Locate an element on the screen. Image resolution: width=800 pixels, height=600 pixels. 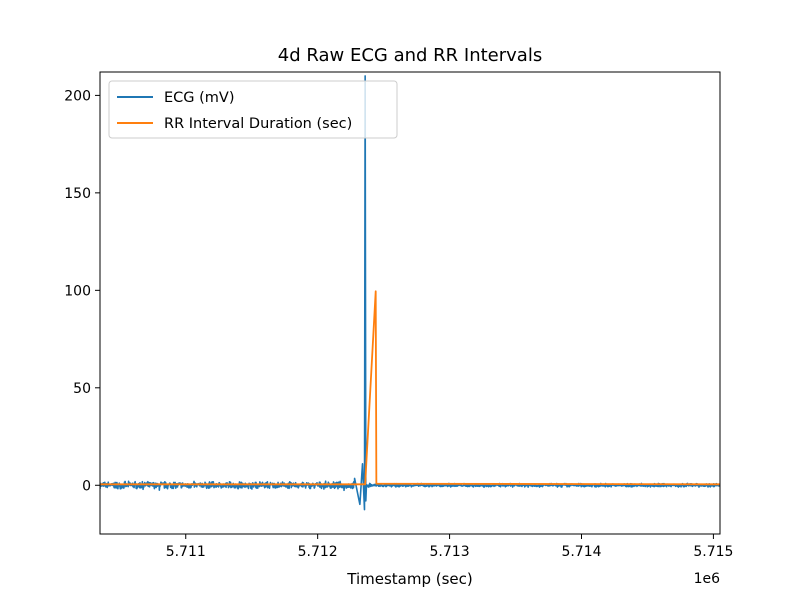
y-axis: 0 50 100 150 200 is located at coordinates (82, 291).